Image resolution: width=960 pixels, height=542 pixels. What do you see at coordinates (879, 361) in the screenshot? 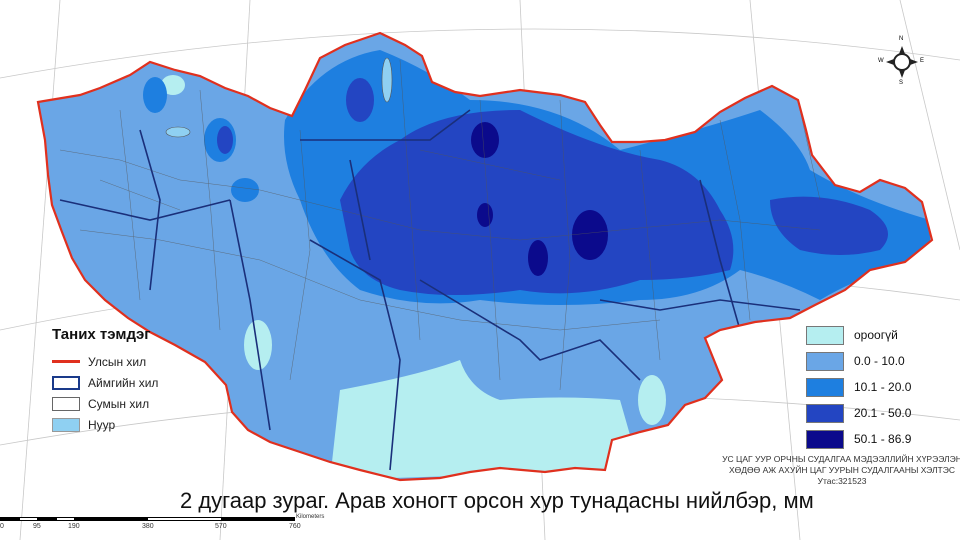
I see `class-label: 0.0 - 10.0` at bounding box center [879, 361].